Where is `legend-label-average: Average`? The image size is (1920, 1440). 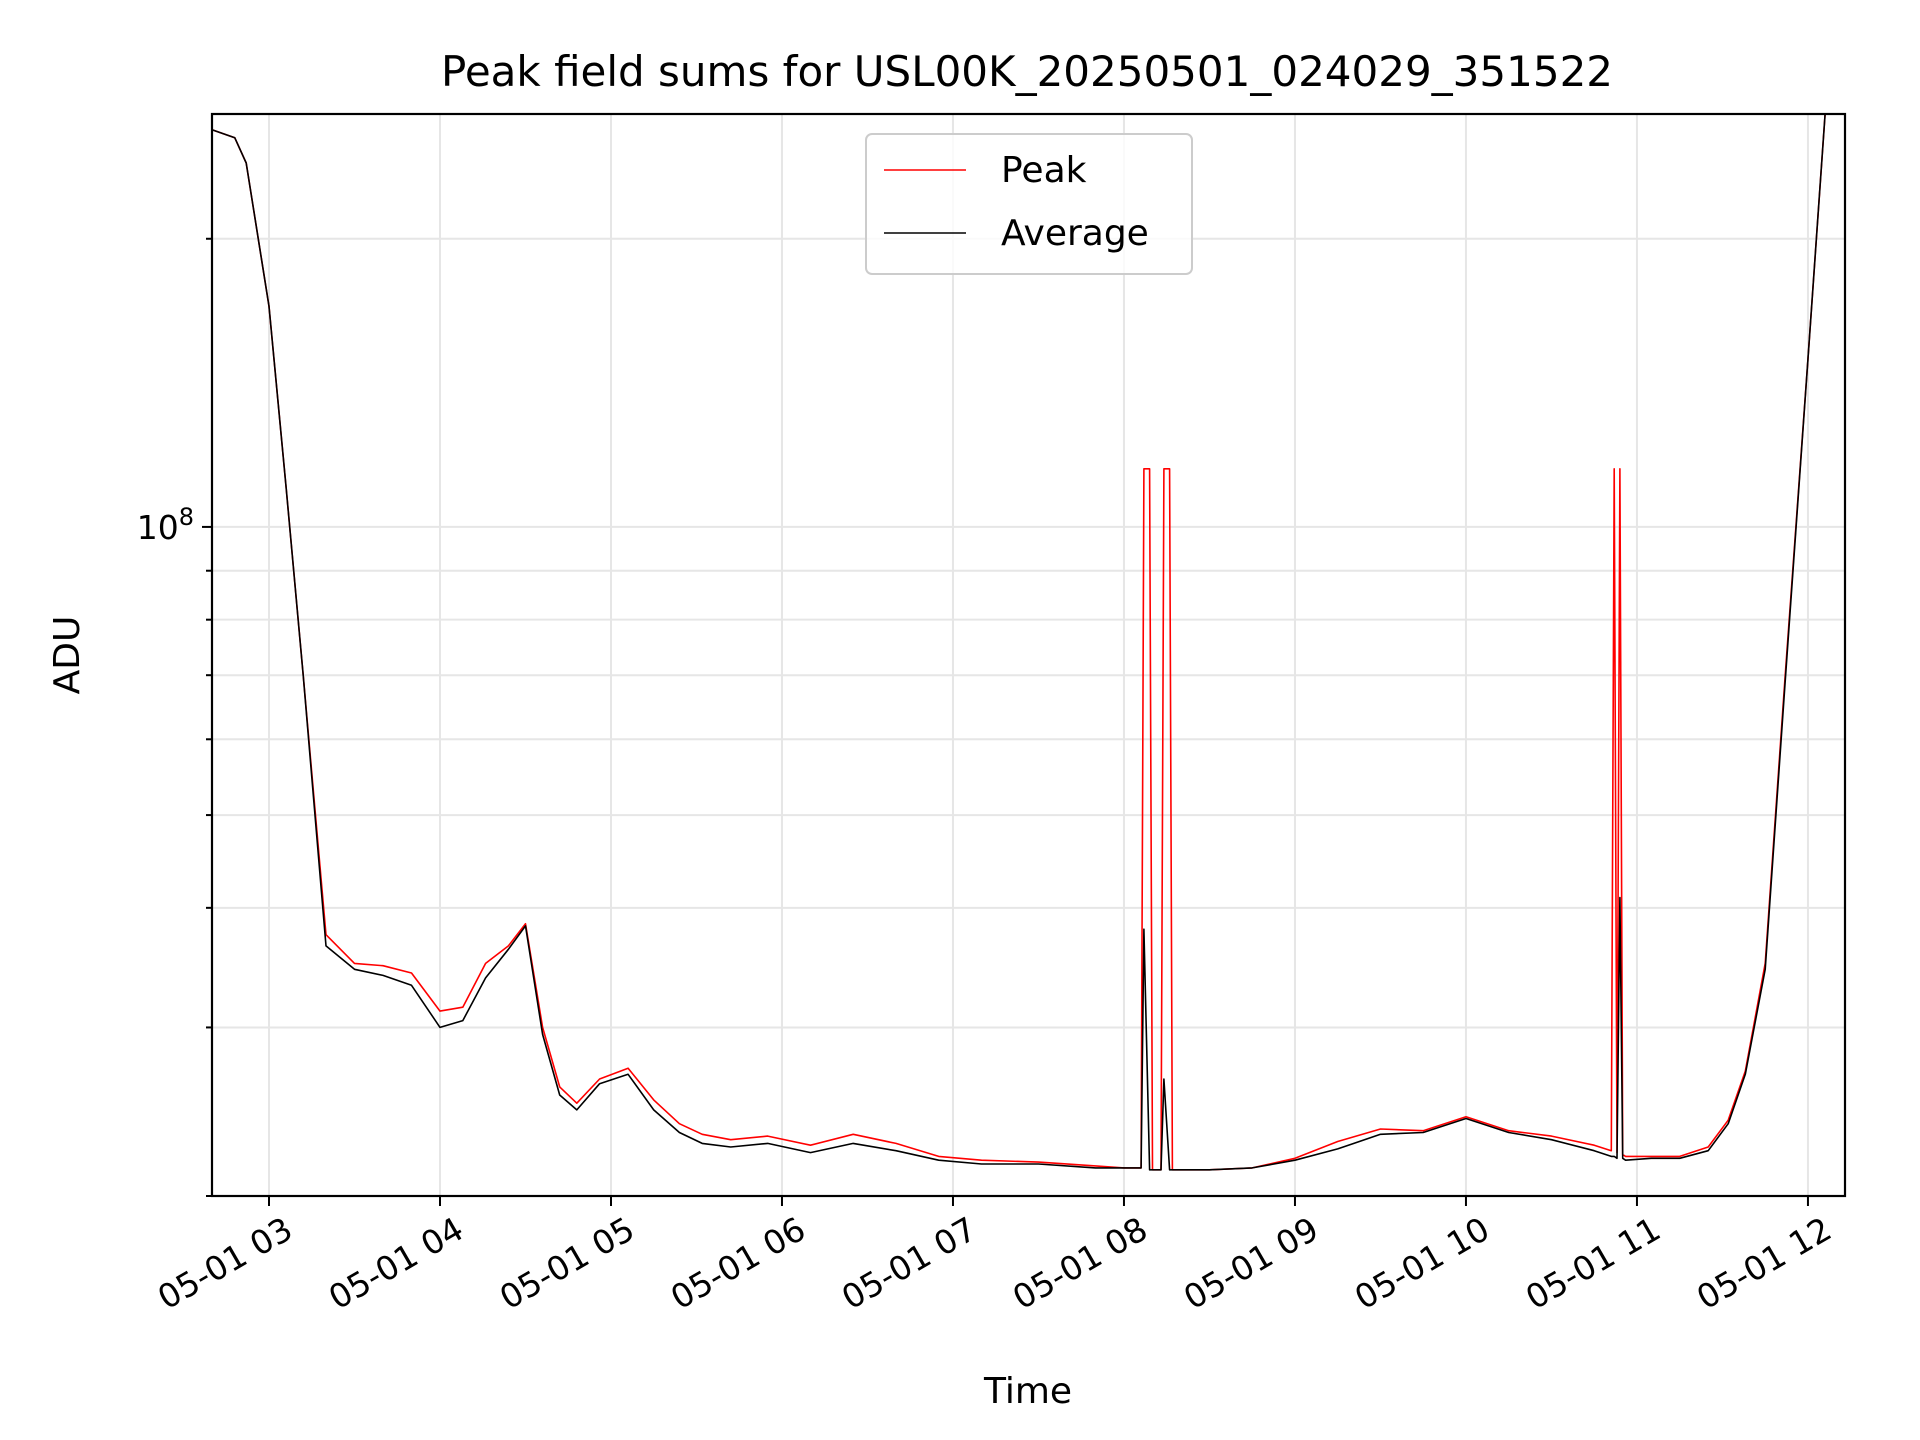 legend-label-average: Average is located at coordinates (1075, 233).